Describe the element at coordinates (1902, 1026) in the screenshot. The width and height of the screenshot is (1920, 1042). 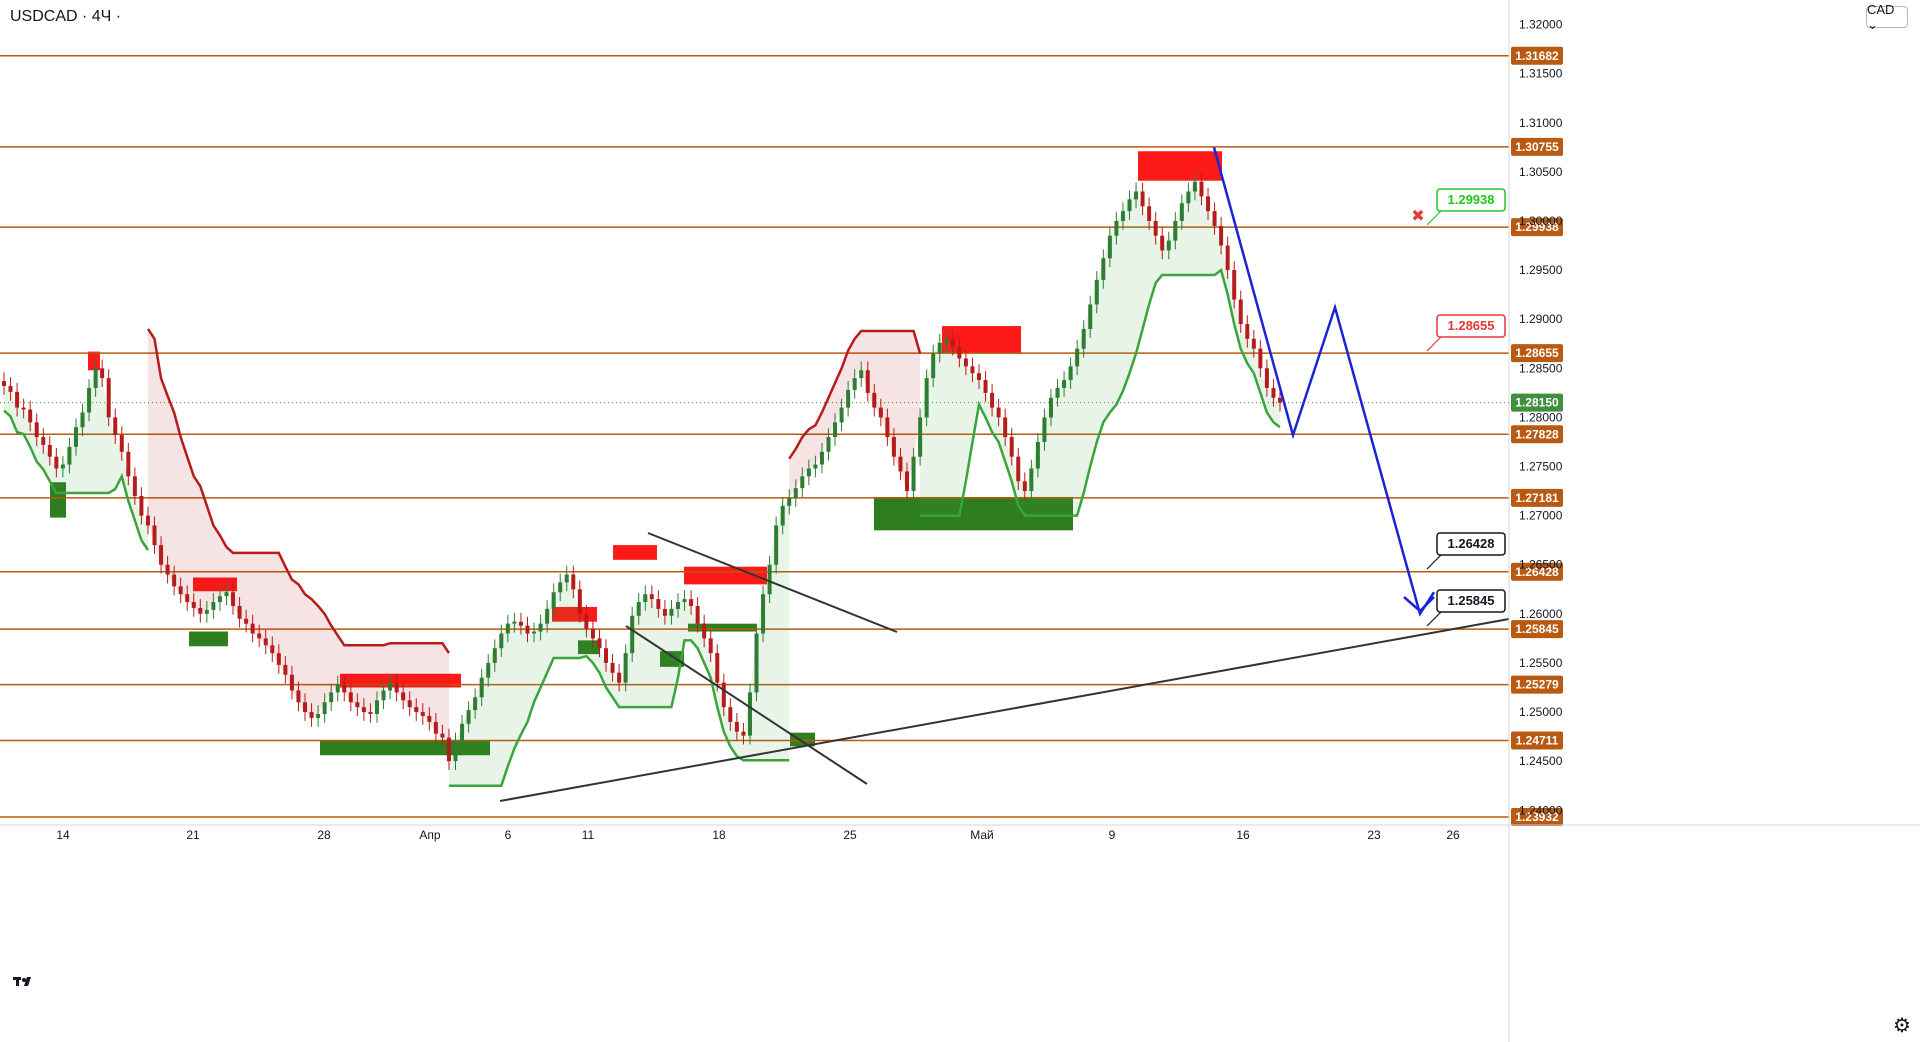
I see `settings-gear-icon: ⚙` at that location.